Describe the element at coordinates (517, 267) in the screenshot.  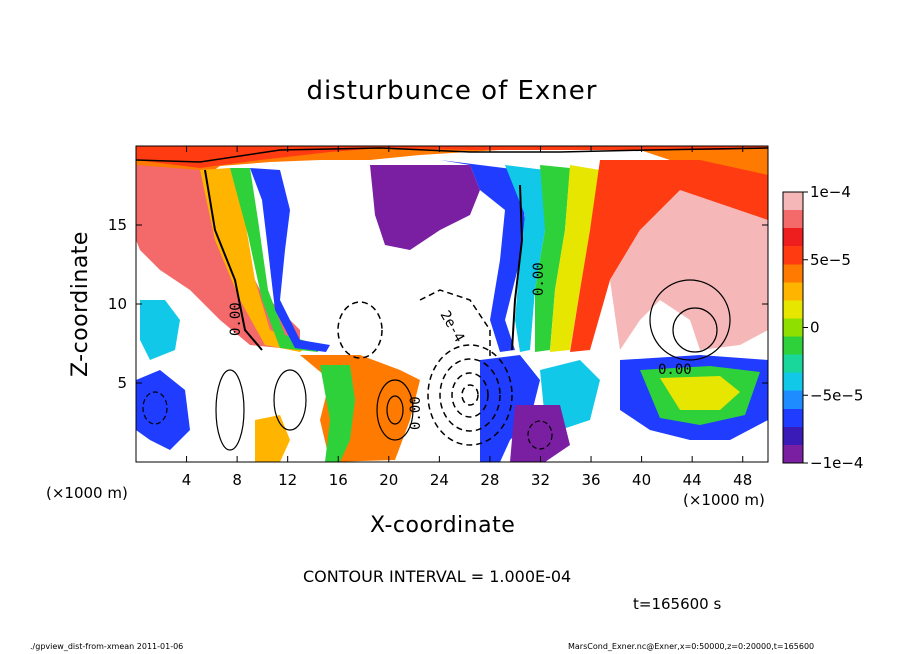
I see `contour-zero-right` at that location.